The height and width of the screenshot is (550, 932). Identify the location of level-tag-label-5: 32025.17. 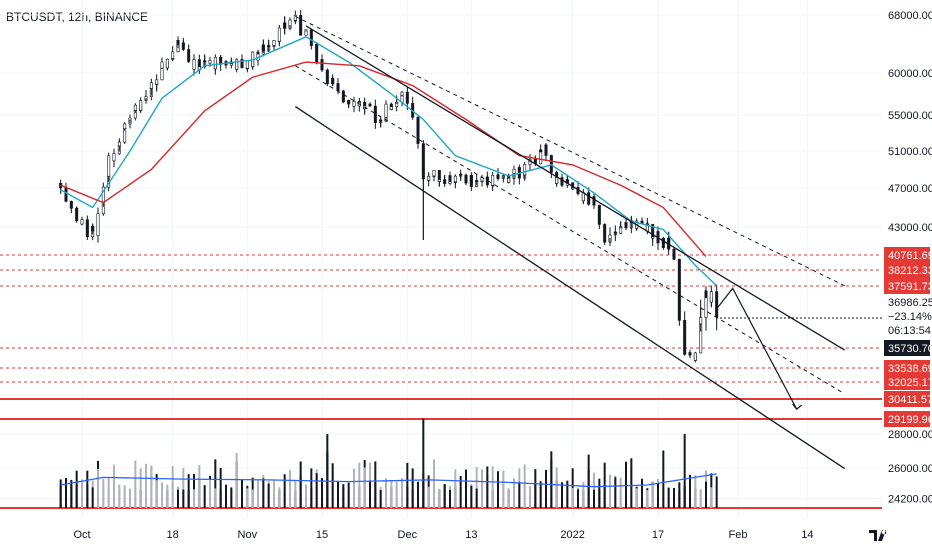
(910, 383).